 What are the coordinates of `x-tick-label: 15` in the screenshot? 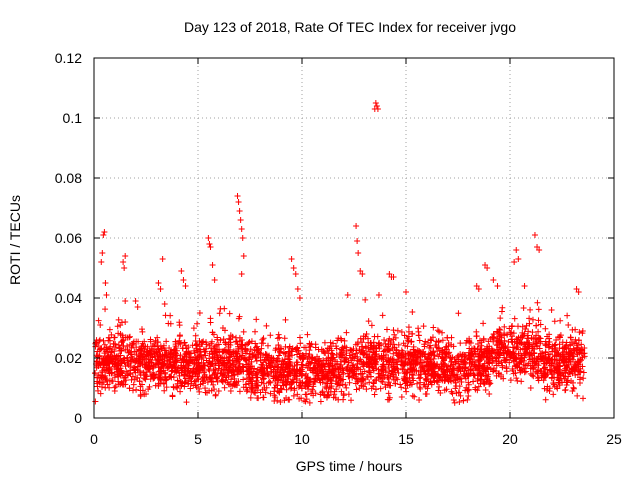 It's located at (406, 439).